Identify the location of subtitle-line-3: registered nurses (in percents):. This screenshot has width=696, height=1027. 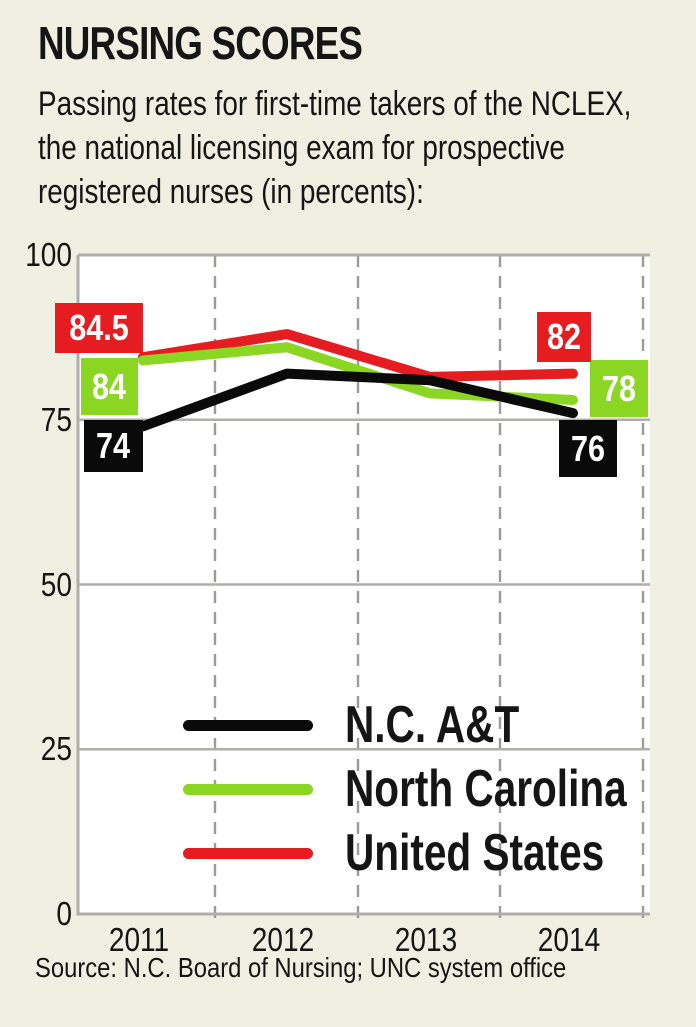
(231, 192).